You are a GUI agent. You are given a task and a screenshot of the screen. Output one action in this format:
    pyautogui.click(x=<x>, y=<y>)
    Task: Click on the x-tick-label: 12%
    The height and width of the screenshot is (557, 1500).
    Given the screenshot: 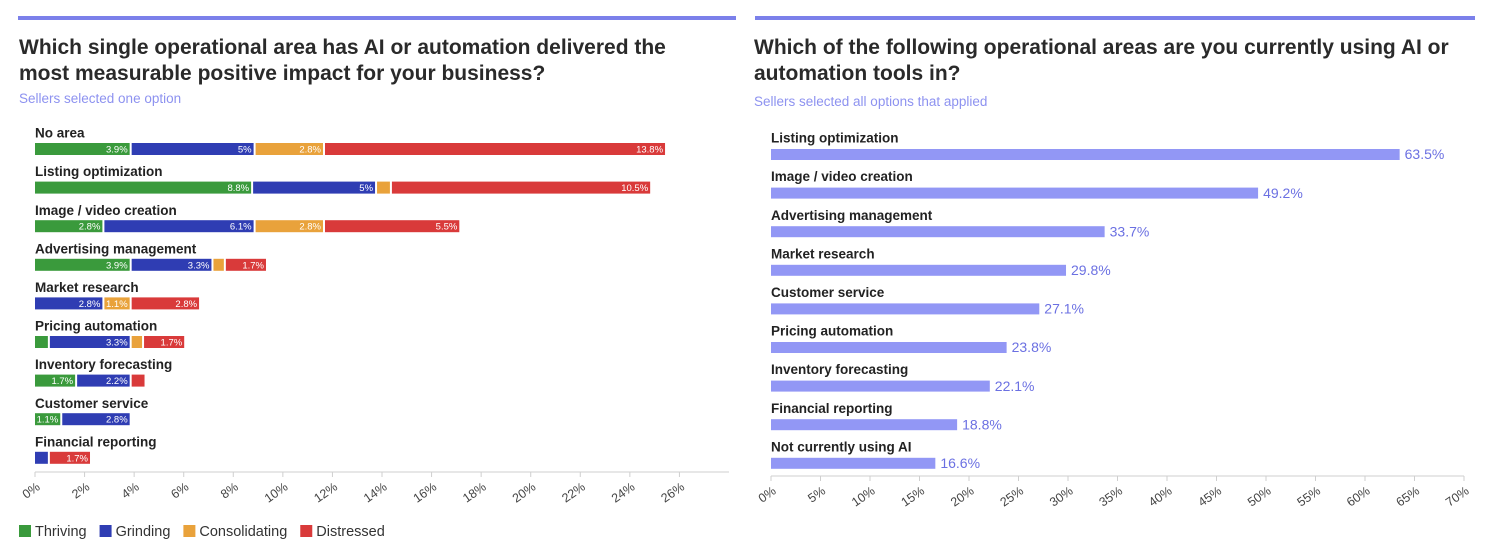 What is the action you would take?
    pyautogui.click(x=326, y=493)
    